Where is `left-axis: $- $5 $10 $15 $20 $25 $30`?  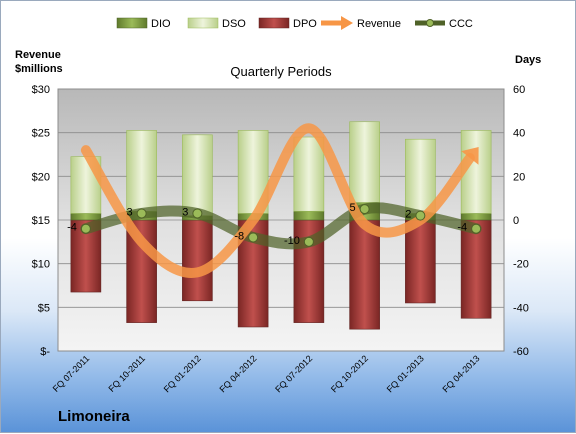
left-axis: $- $5 $10 $15 $20 $25 $30 is located at coordinates (41, 221).